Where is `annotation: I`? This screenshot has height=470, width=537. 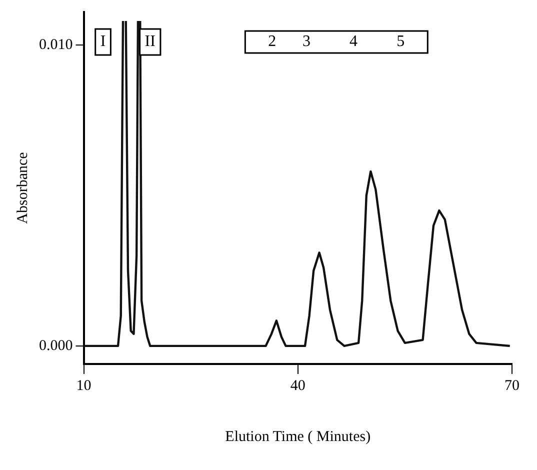 annotation: I is located at coordinates (103, 41).